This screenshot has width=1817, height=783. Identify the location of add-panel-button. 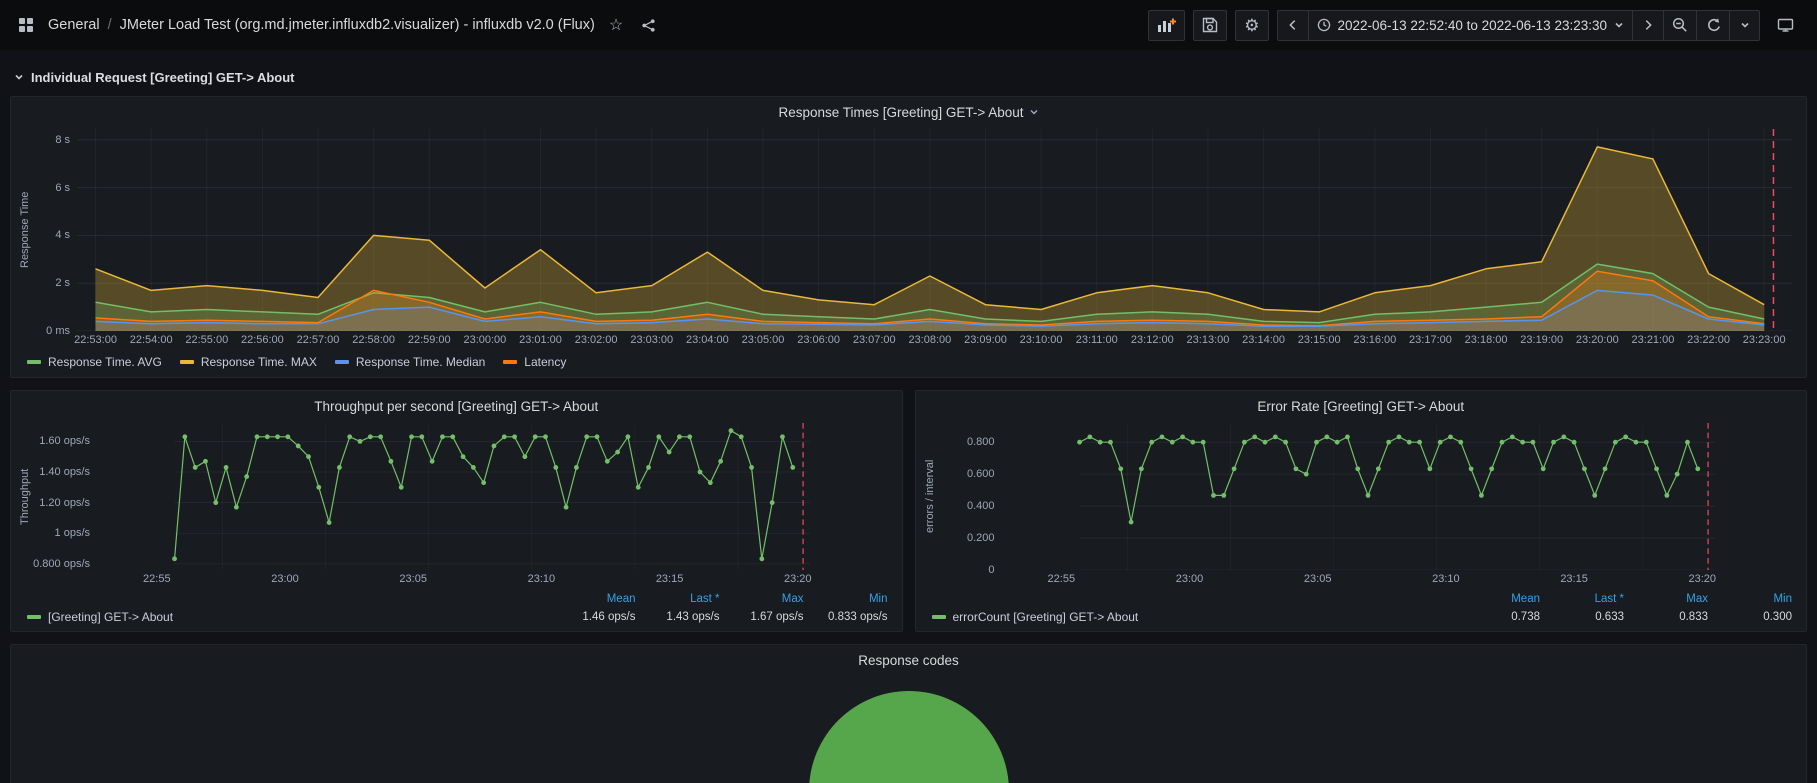
(1167, 25).